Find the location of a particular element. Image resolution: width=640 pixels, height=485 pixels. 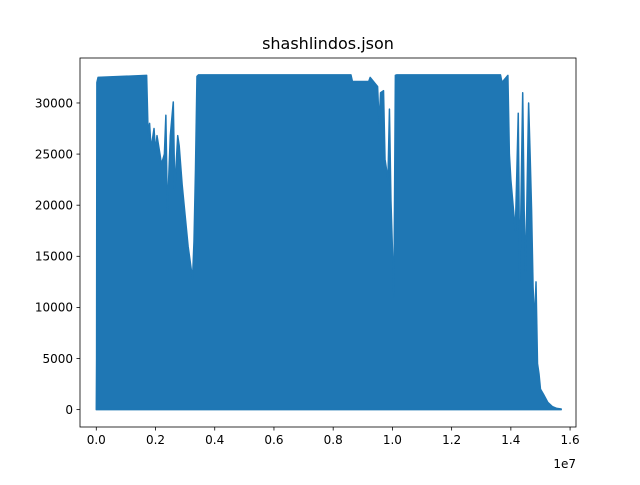

y-axis: 0 5000 10000 15000 20000 25000 30000 is located at coordinates (57, 256).